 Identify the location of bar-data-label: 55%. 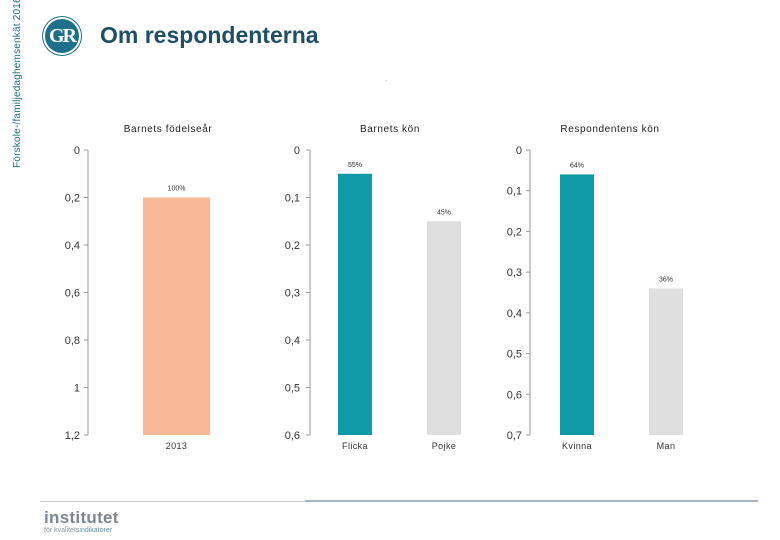
(355, 165).